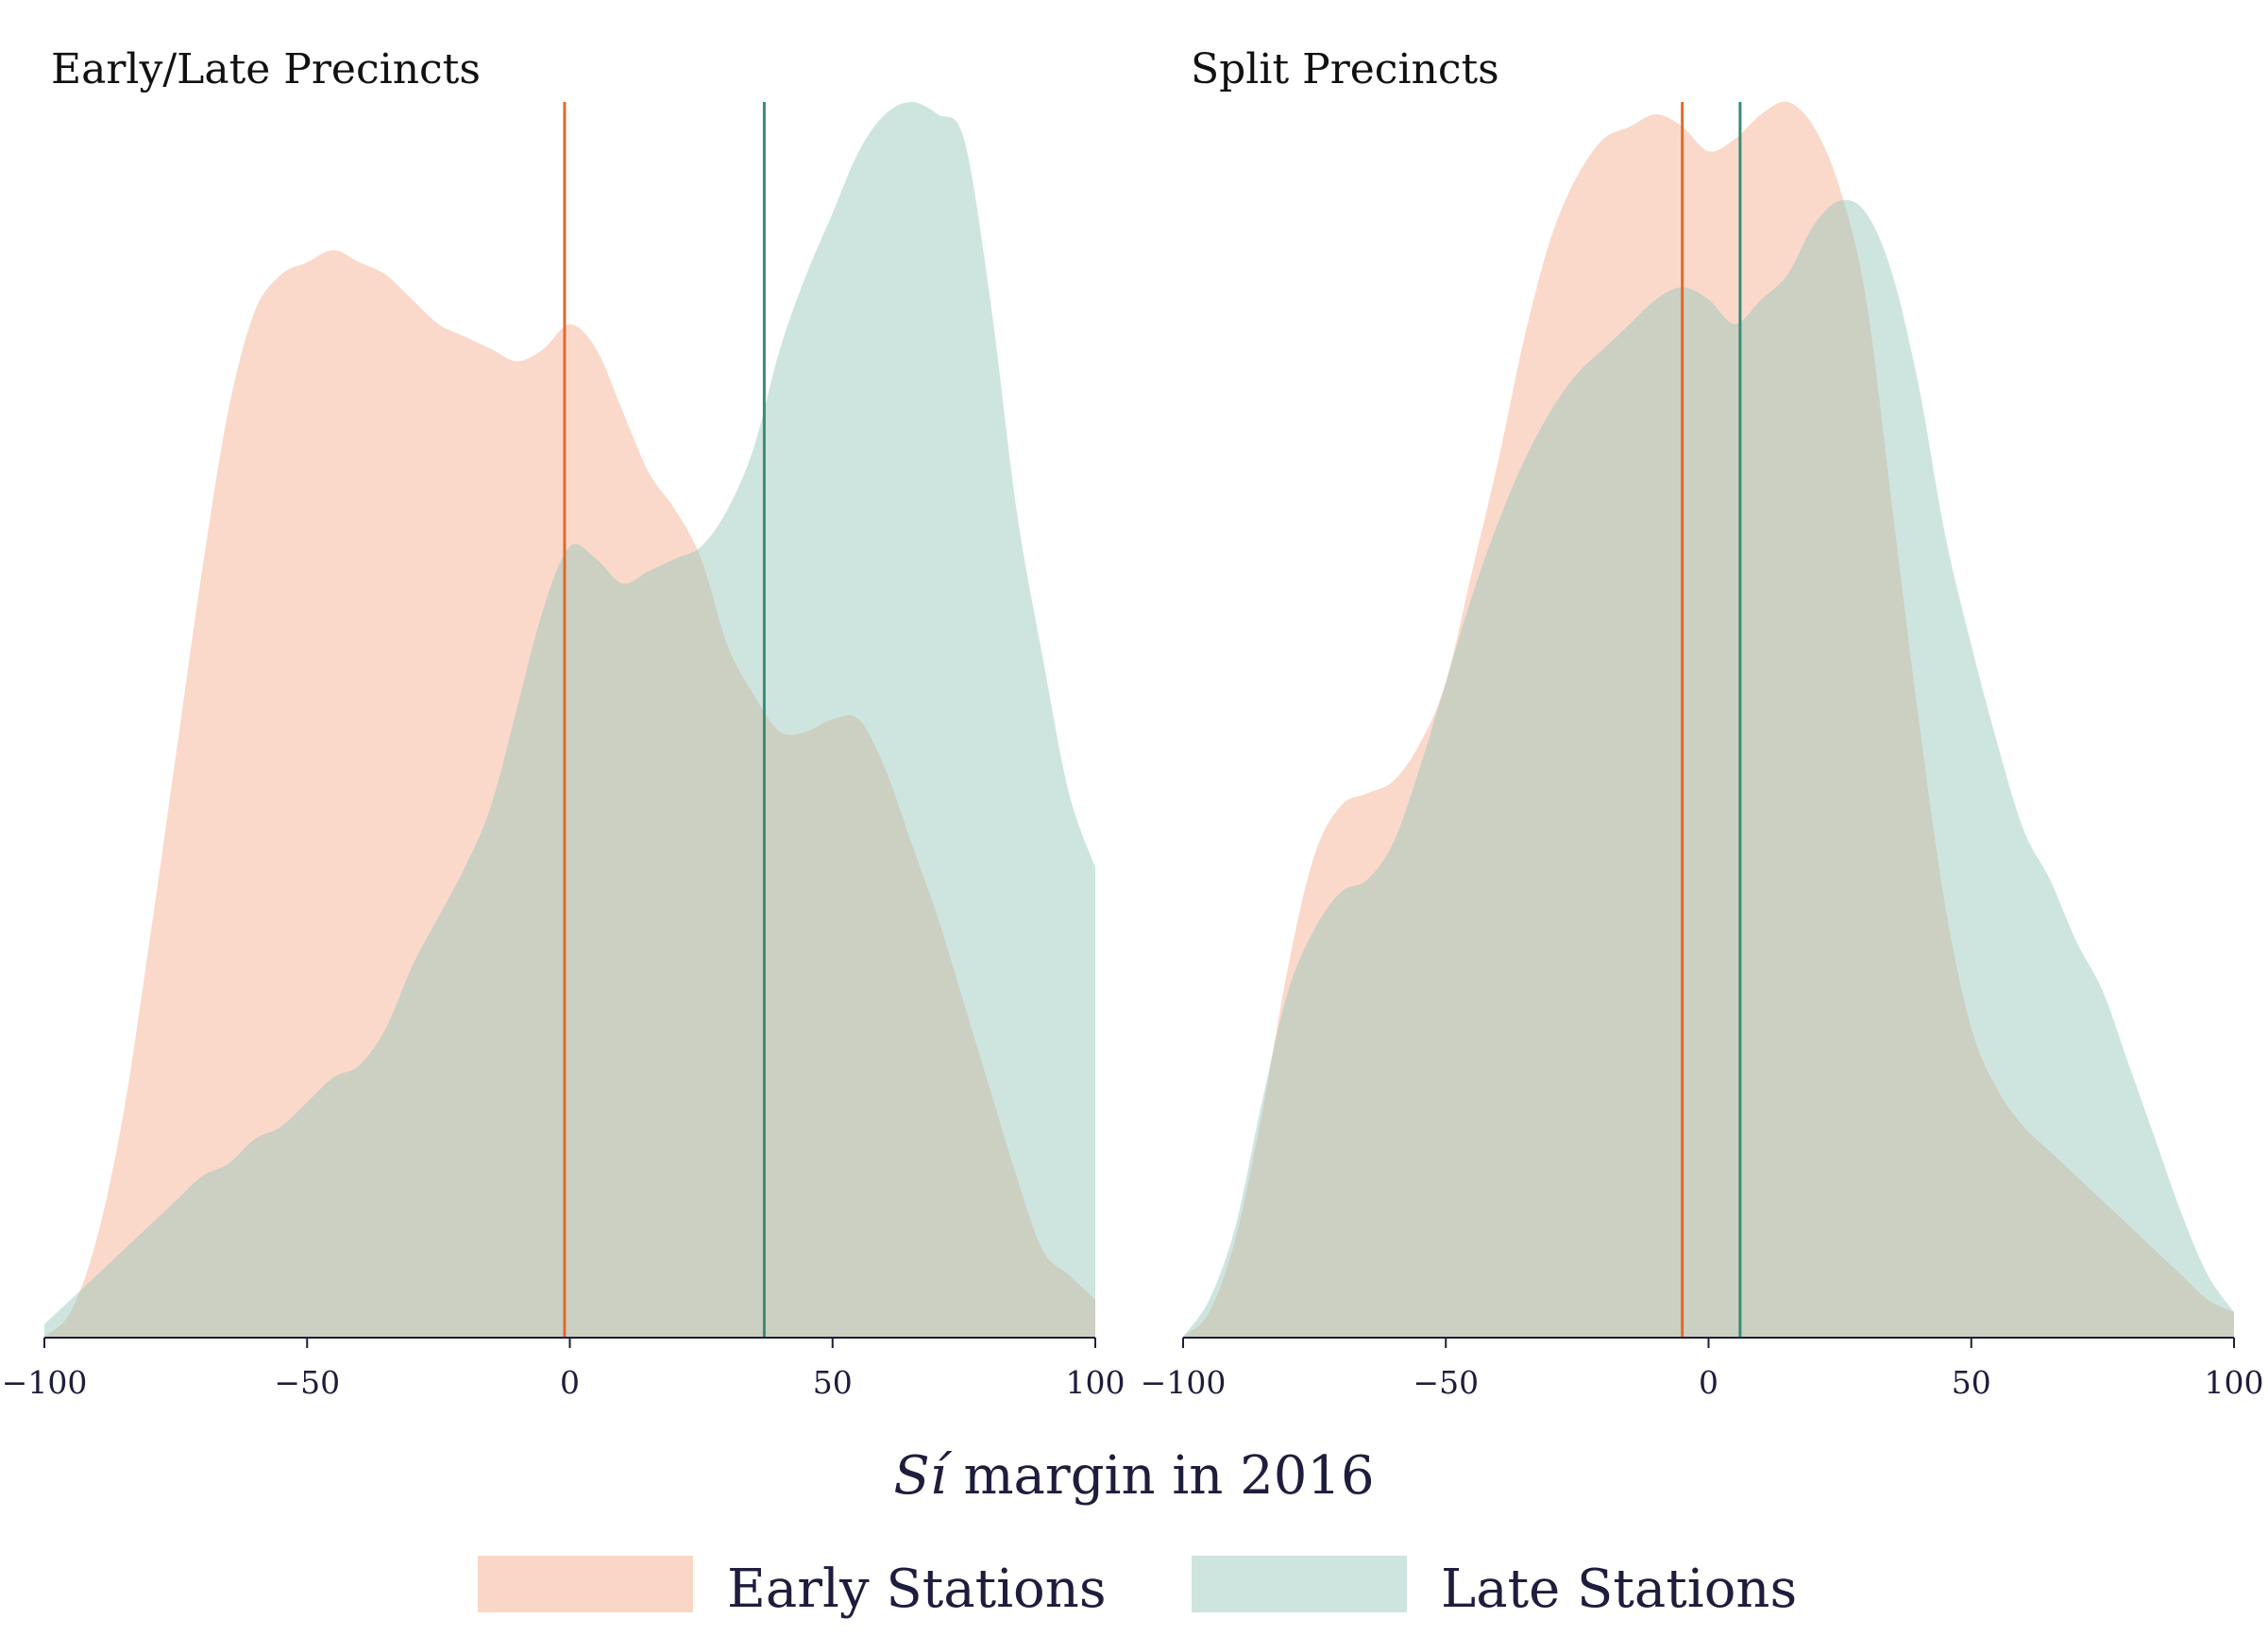 The image size is (2268, 1652). I want to click on legend-label-late: Late Stations, so click(1619, 1589).